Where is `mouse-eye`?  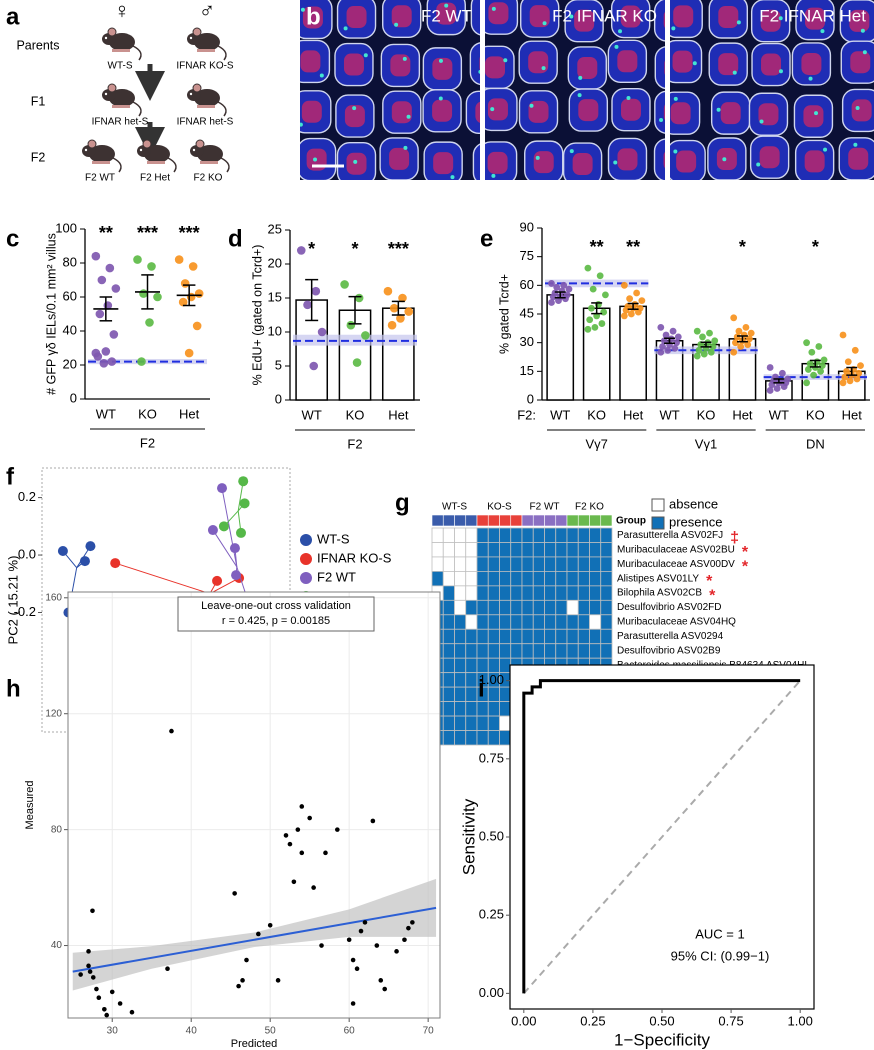
mouse-eye is located at coordinates (86, 150).